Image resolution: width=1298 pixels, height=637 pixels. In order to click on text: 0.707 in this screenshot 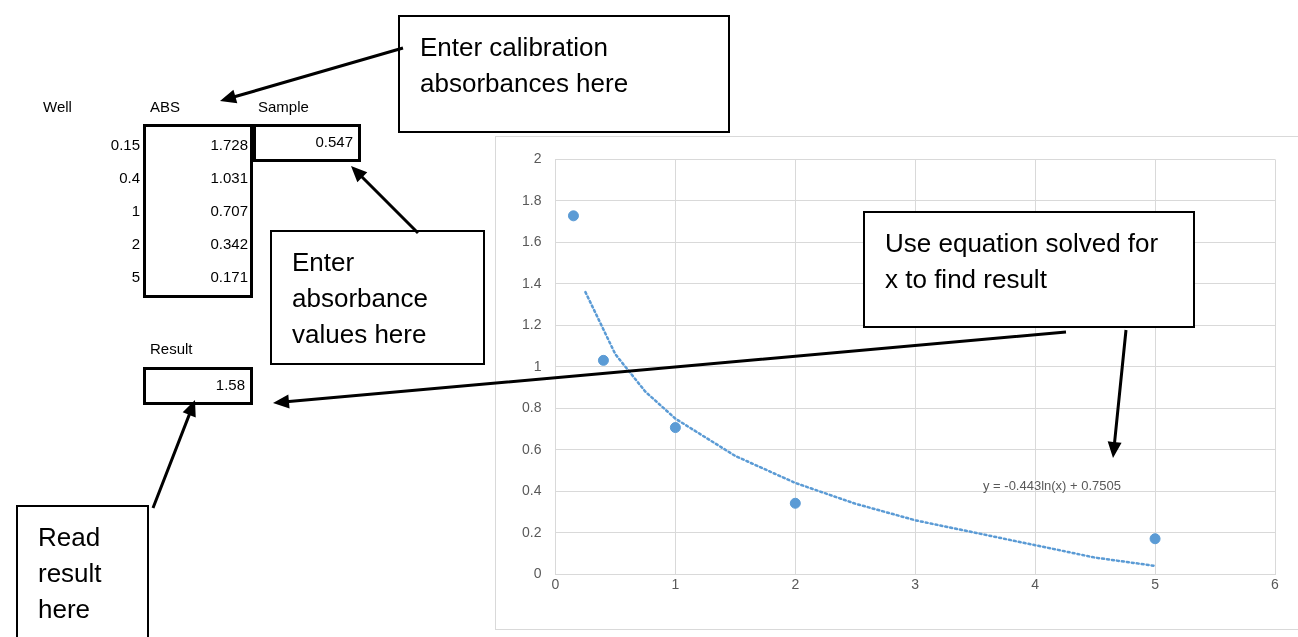, I will do `click(228, 210)`.